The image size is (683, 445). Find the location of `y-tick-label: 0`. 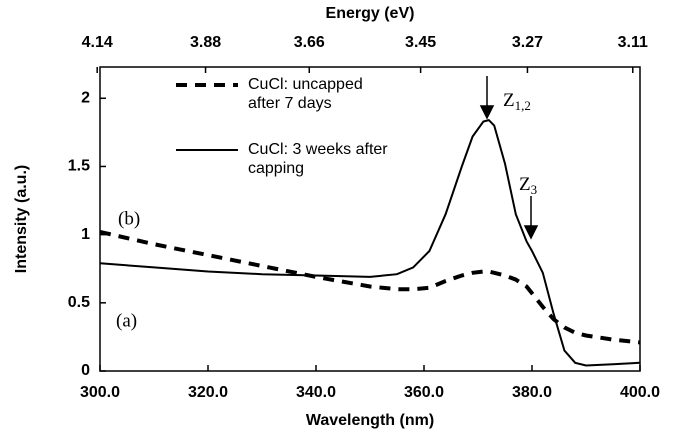

y-tick-label: 0 is located at coordinates (85, 370).